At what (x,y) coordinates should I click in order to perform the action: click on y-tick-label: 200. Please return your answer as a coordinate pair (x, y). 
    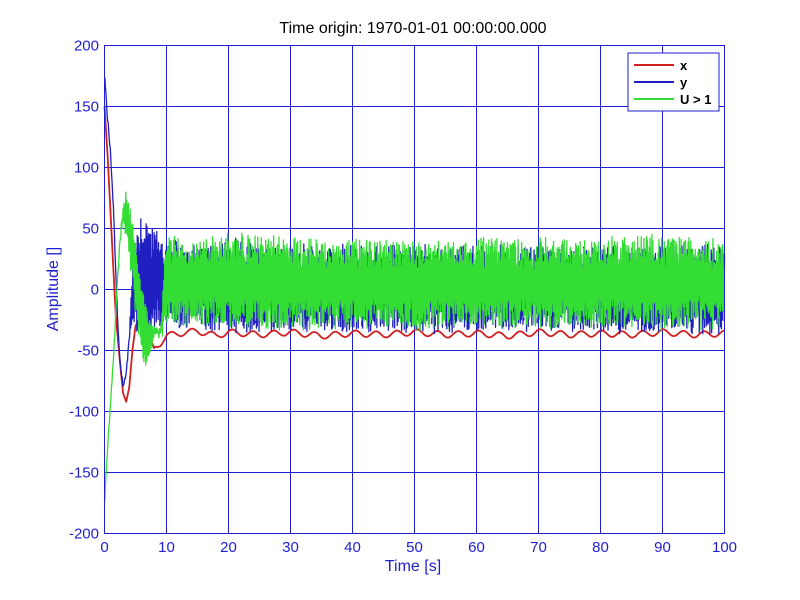
    Looking at the image, I should click on (86, 46).